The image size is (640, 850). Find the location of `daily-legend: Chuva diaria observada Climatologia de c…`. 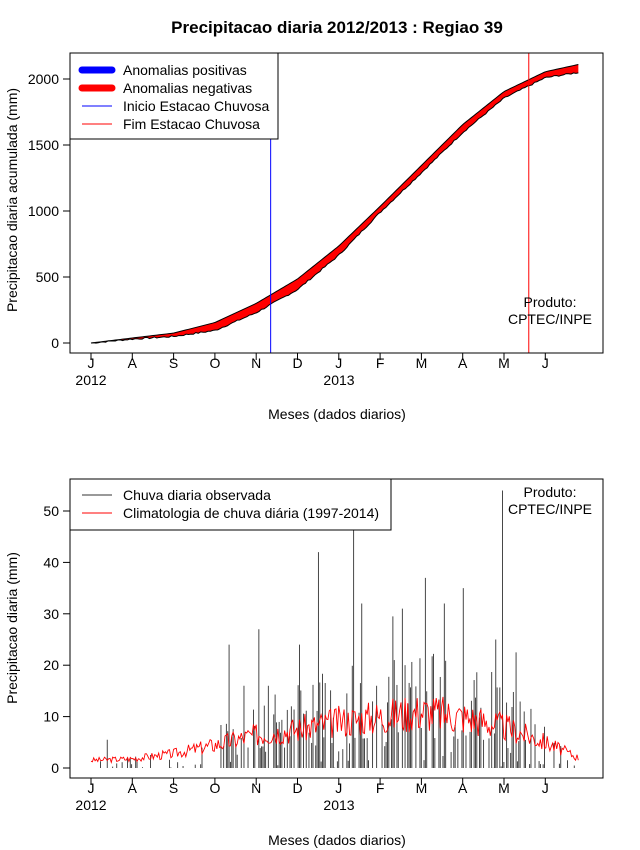

daily-legend: Chuva diaria observada Climatologia de c… is located at coordinates (230, 504).